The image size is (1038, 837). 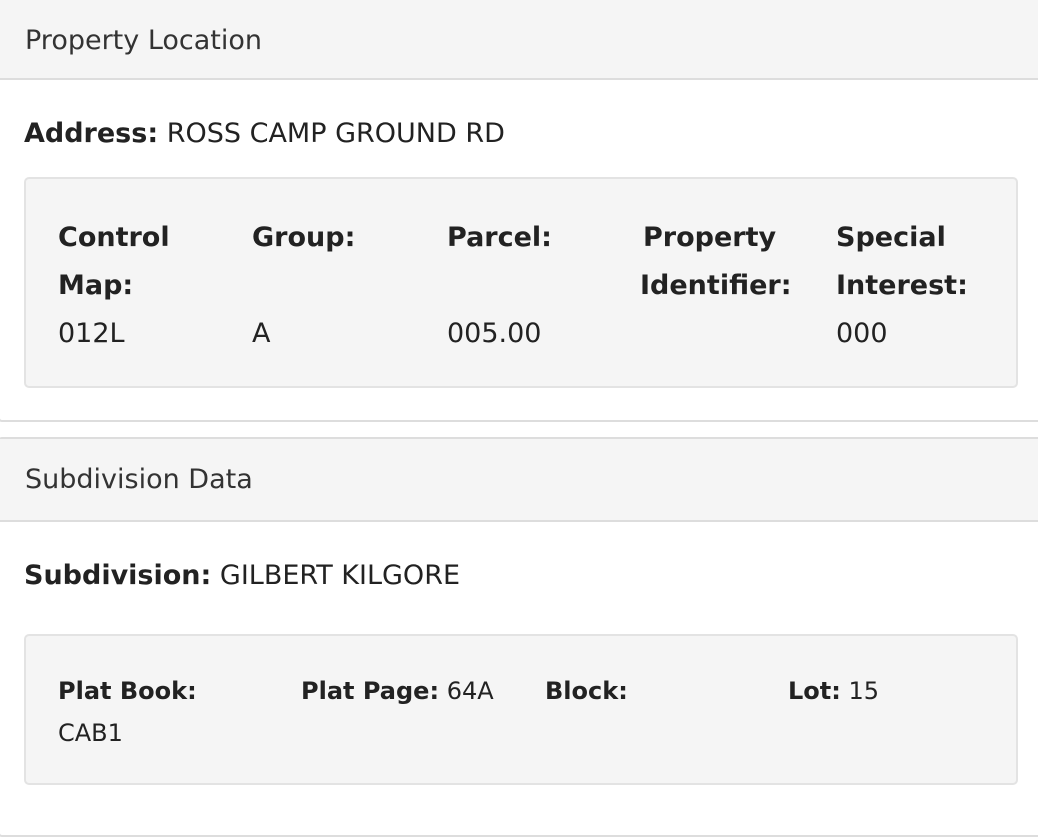 I want to click on field-label: Interest:, so click(x=902, y=285).